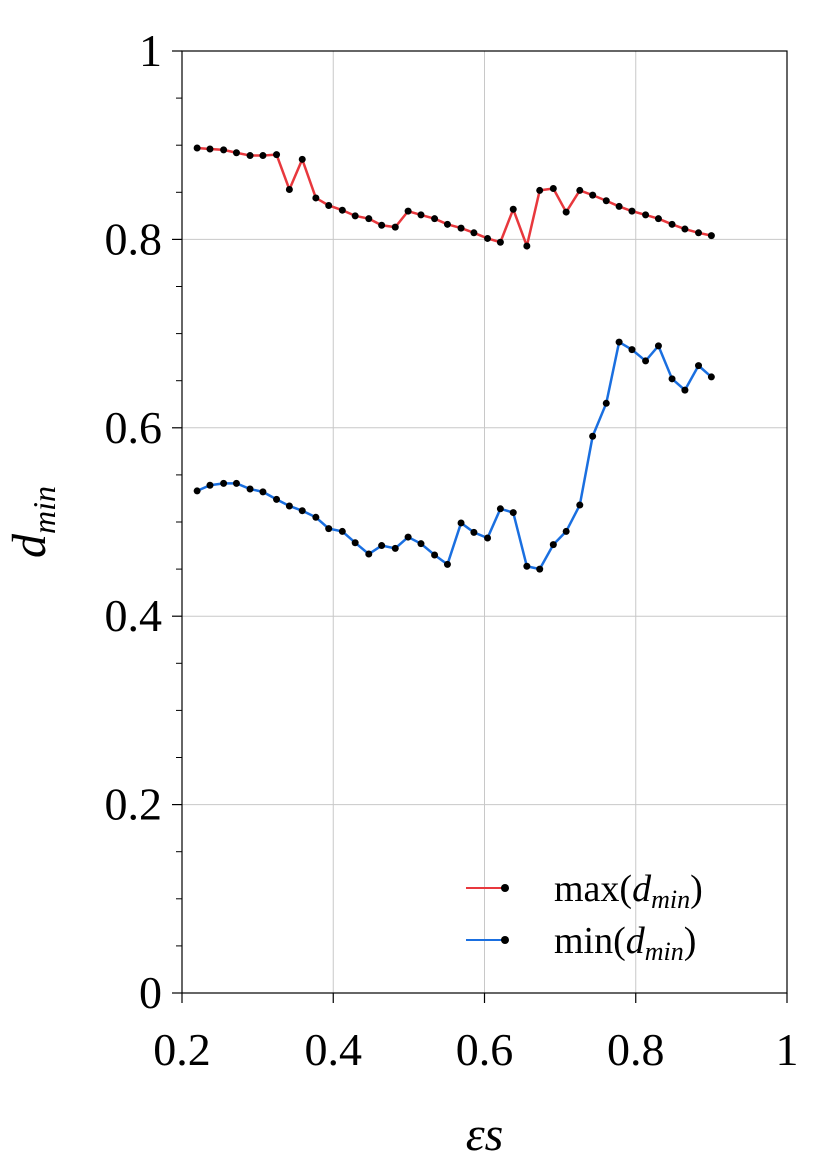 The image size is (830, 1166). Describe the element at coordinates (593, 889) in the screenshot. I see `legend-label-part: max(` at that location.